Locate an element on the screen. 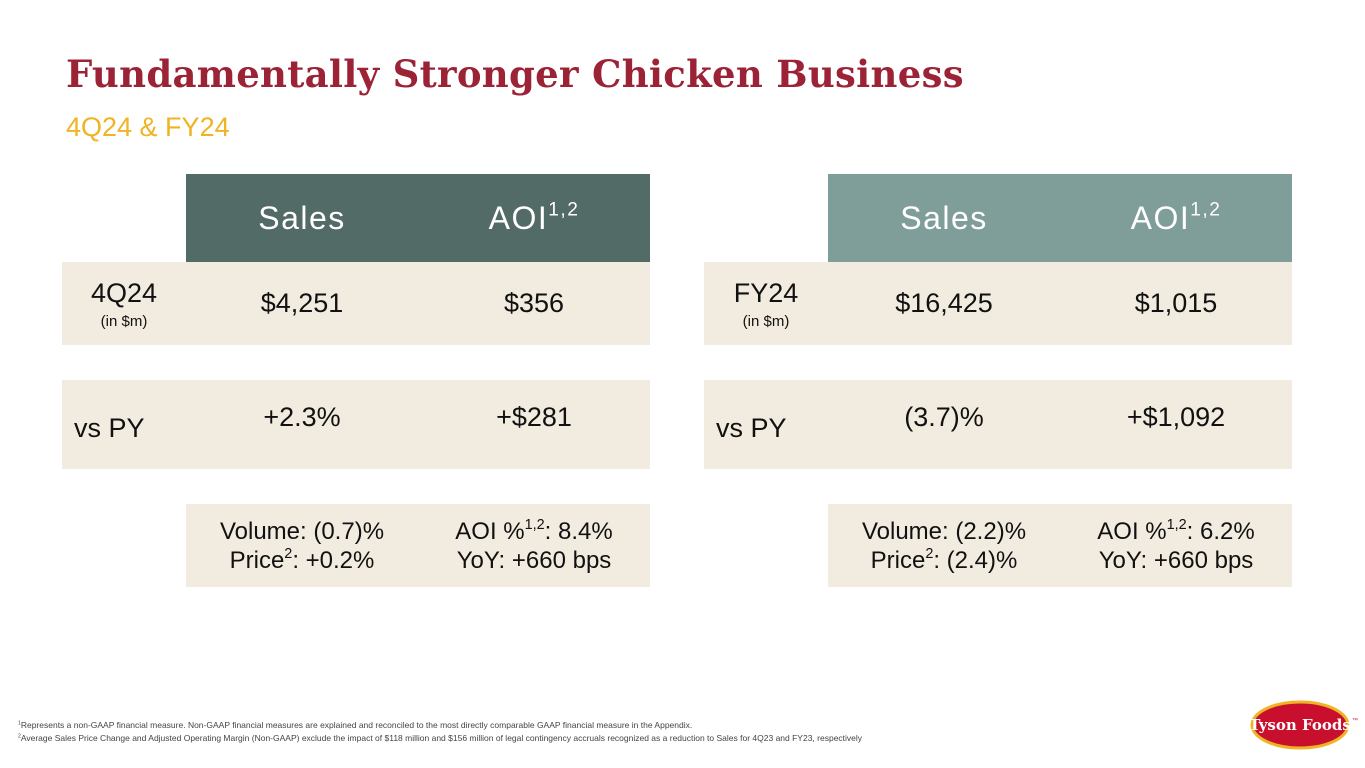  detail-line: Price2: (2.4)% is located at coordinates (944, 560).